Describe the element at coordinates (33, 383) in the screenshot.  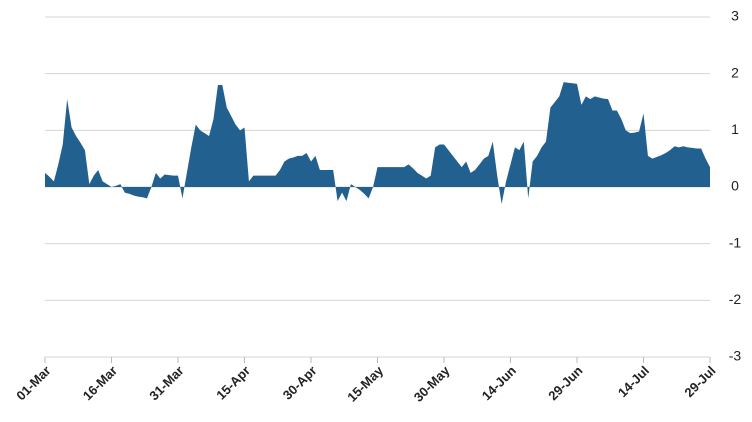
I see `x-tick-label: 01-Mar` at that location.